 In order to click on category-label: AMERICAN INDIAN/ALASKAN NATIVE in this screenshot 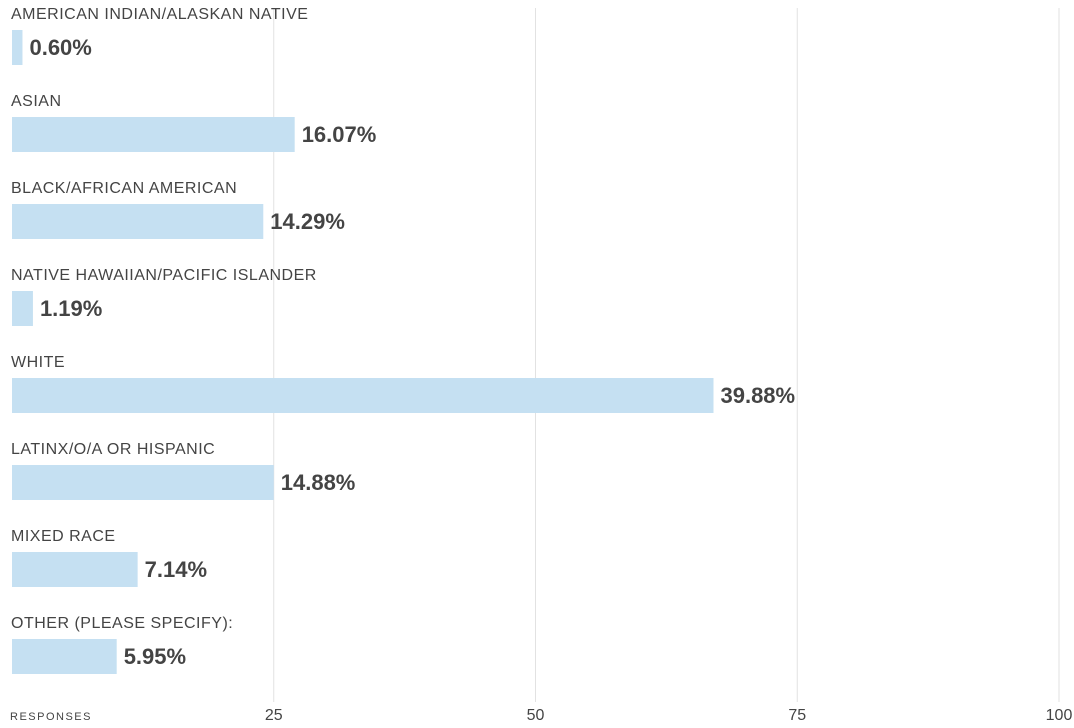, I will do `click(159, 14)`.